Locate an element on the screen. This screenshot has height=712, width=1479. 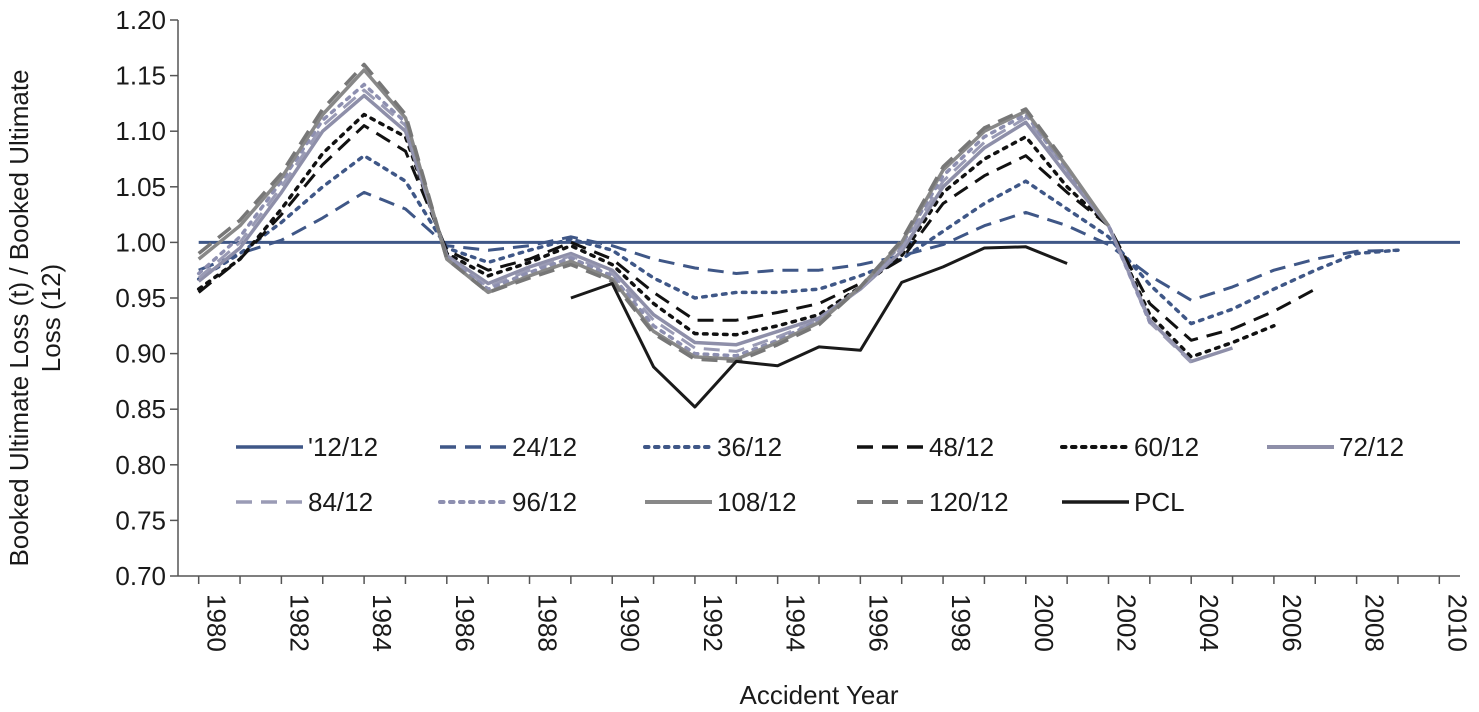
legend-label-3: 48/12 is located at coordinates (961, 447).